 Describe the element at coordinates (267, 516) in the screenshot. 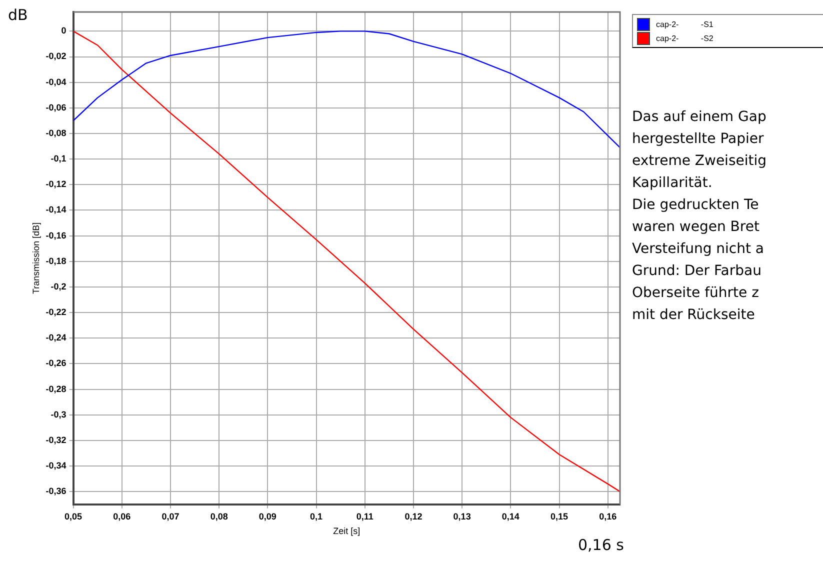

I see `x-tick-label: 0,09` at that location.